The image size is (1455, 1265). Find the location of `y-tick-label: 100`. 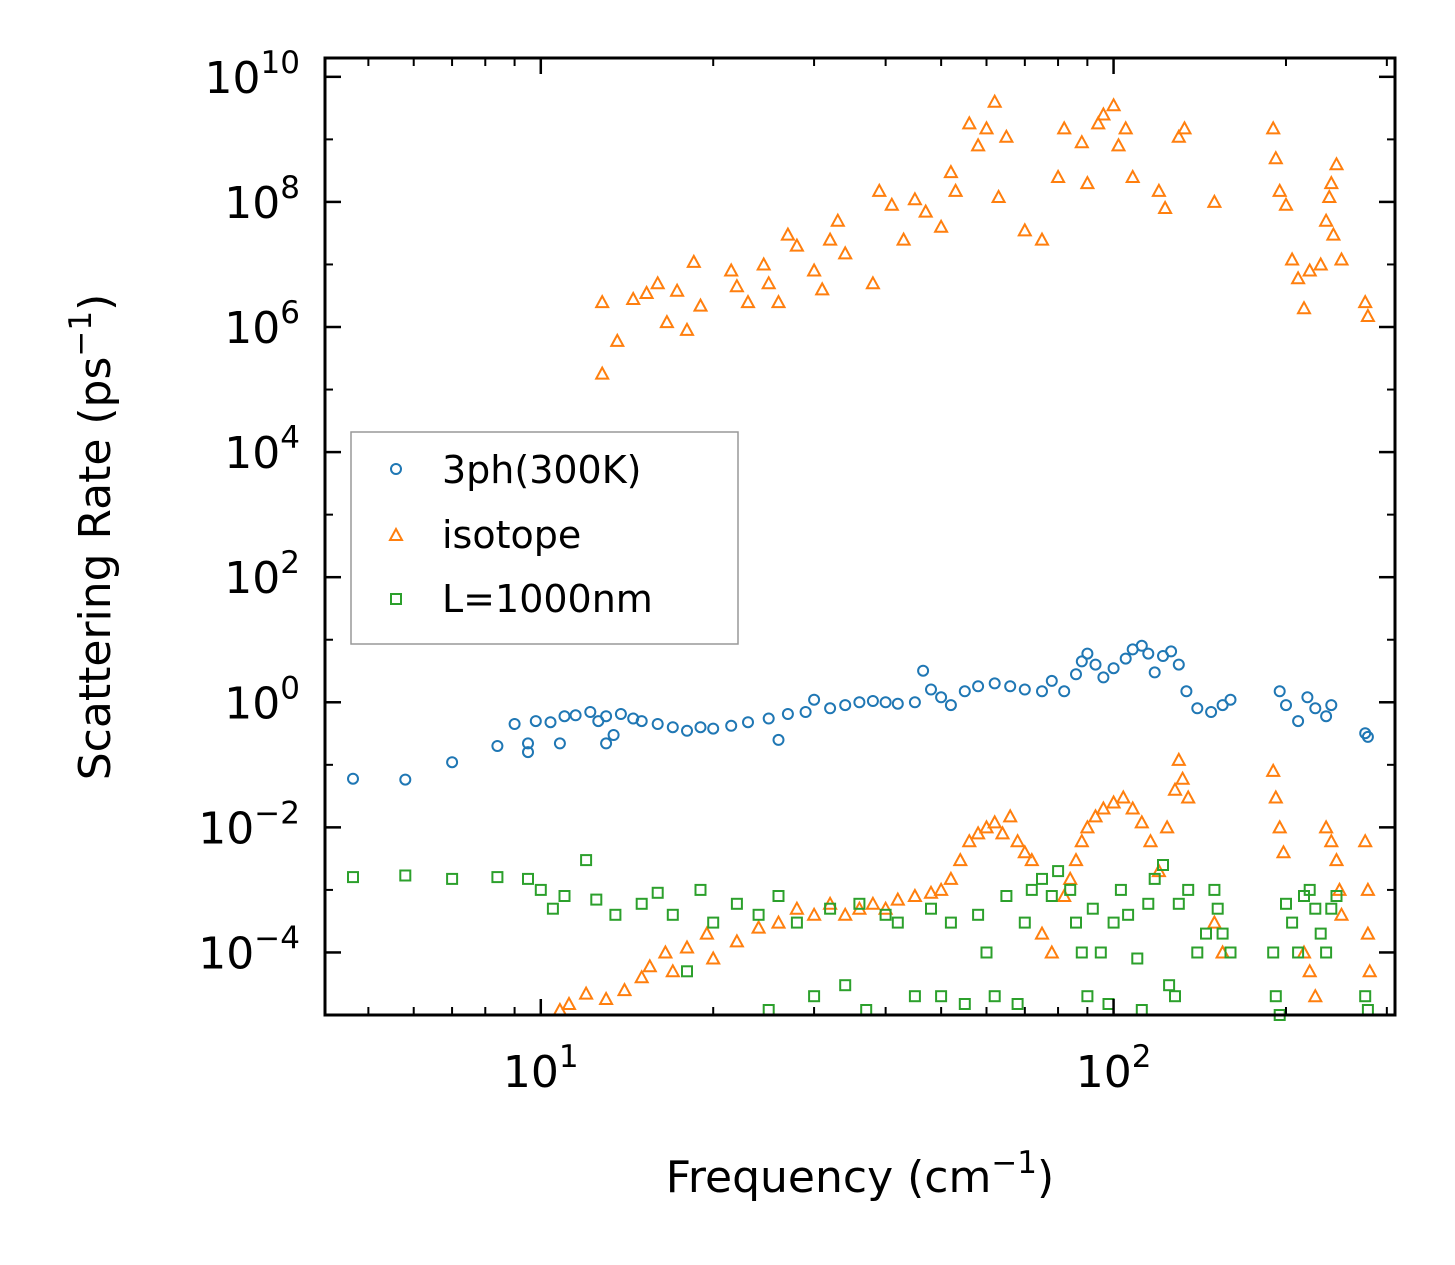

y-tick-label: 100 is located at coordinates (262, 699).